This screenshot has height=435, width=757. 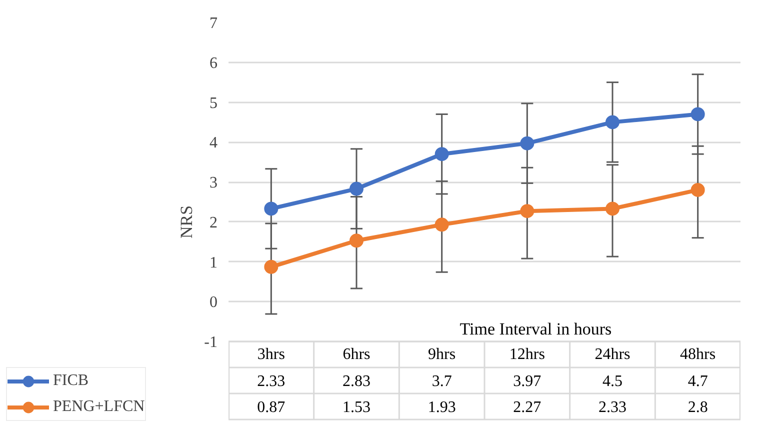 What do you see at coordinates (271, 354) in the screenshot?
I see `x-tick-label: 3hrs` at bounding box center [271, 354].